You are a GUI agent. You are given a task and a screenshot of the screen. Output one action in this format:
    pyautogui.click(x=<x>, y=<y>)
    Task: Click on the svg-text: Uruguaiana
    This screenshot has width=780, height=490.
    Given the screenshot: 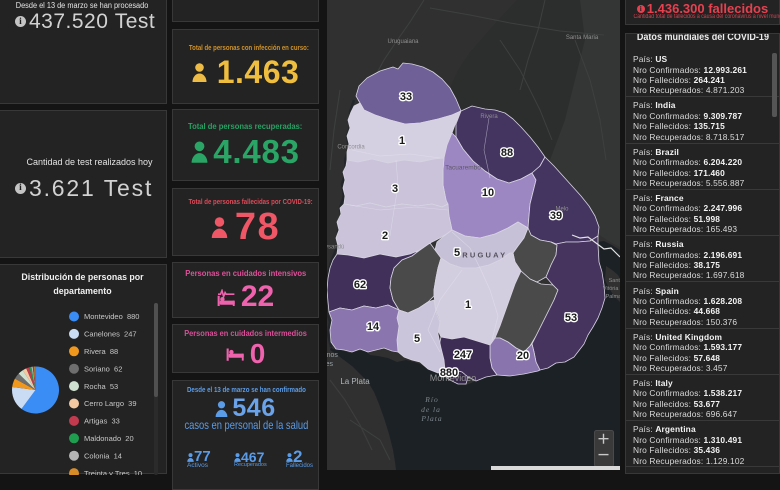 What is the action you would take?
    pyautogui.click(x=403, y=42)
    